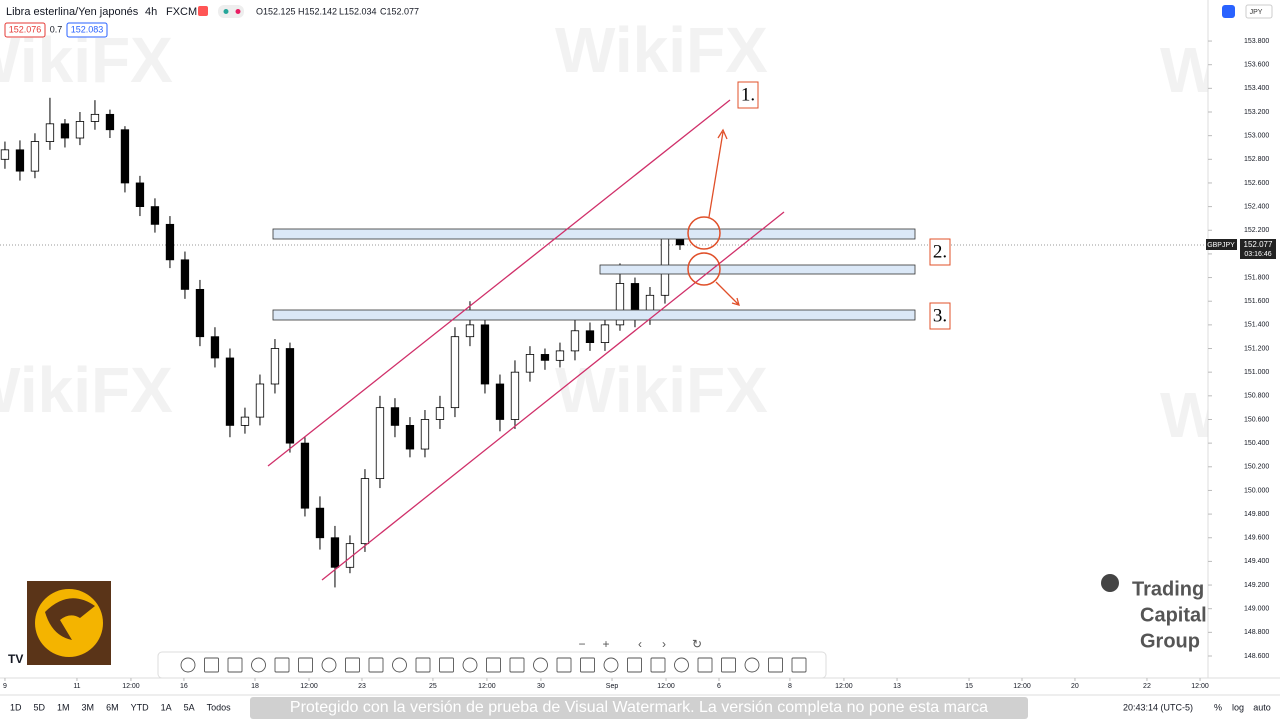 Image resolution: width=1280 pixels, height=725 pixels. I want to click on scroll-right: ›, so click(664, 644).